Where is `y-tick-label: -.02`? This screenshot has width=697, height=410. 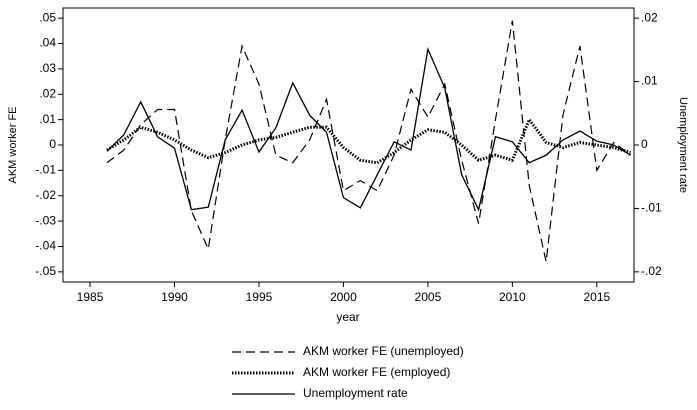
y-tick-label: -.02 is located at coordinates (45, 195).